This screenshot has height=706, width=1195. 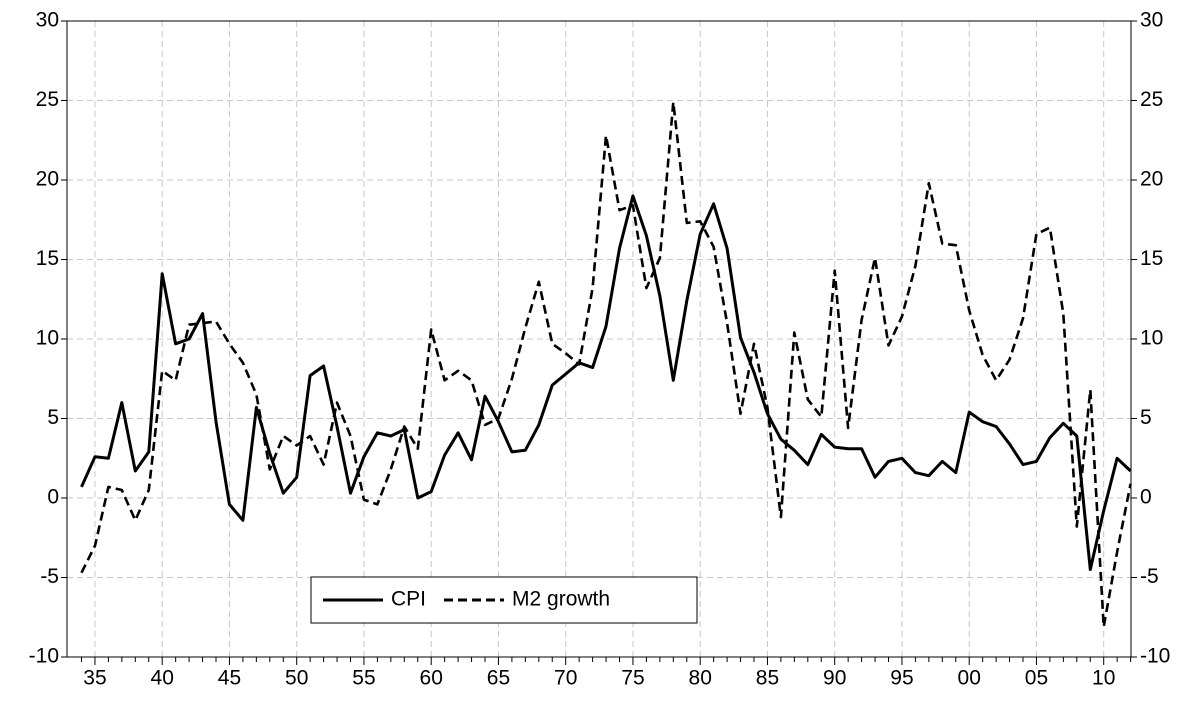 I want to click on x-tick-label: 90, so click(x=834, y=678).